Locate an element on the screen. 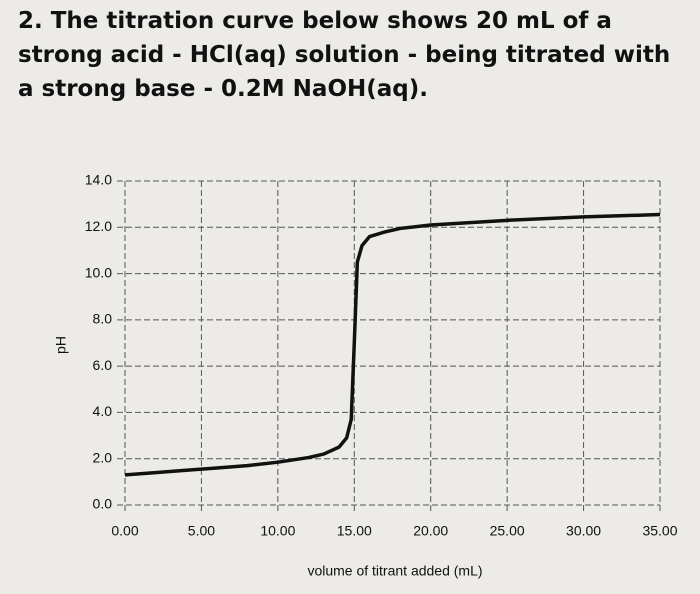 This screenshot has width=700, height=594. x-tick-label: 35.00 is located at coordinates (659, 531).